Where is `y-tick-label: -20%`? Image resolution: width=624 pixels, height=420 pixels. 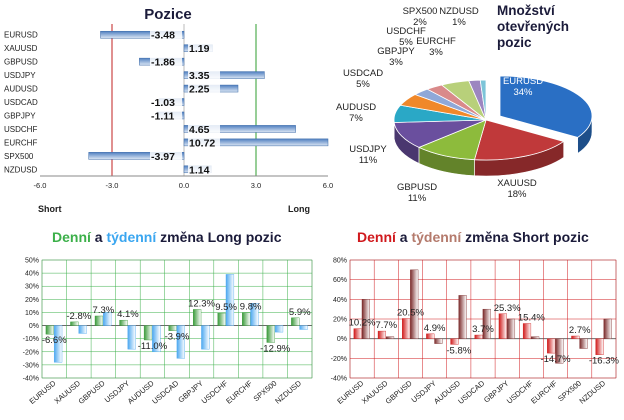 y-tick-label: -20% is located at coordinates (31, 352).